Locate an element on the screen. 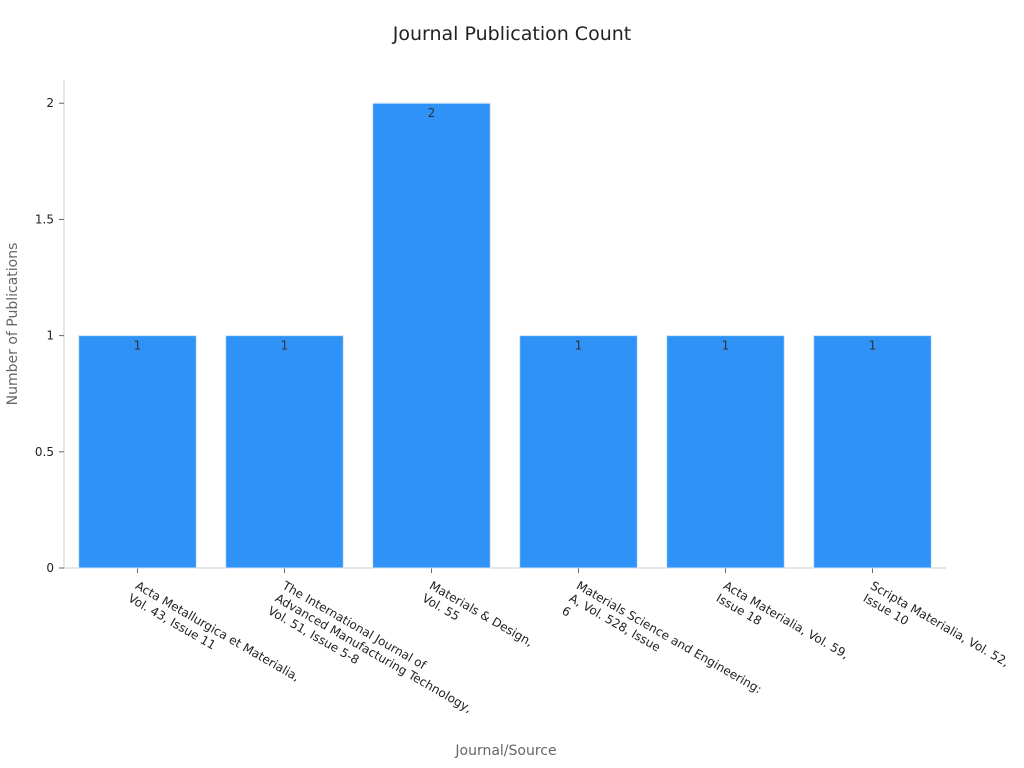 The height and width of the screenshot is (768, 1024). y-tick-label: 1 is located at coordinates (50, 336).